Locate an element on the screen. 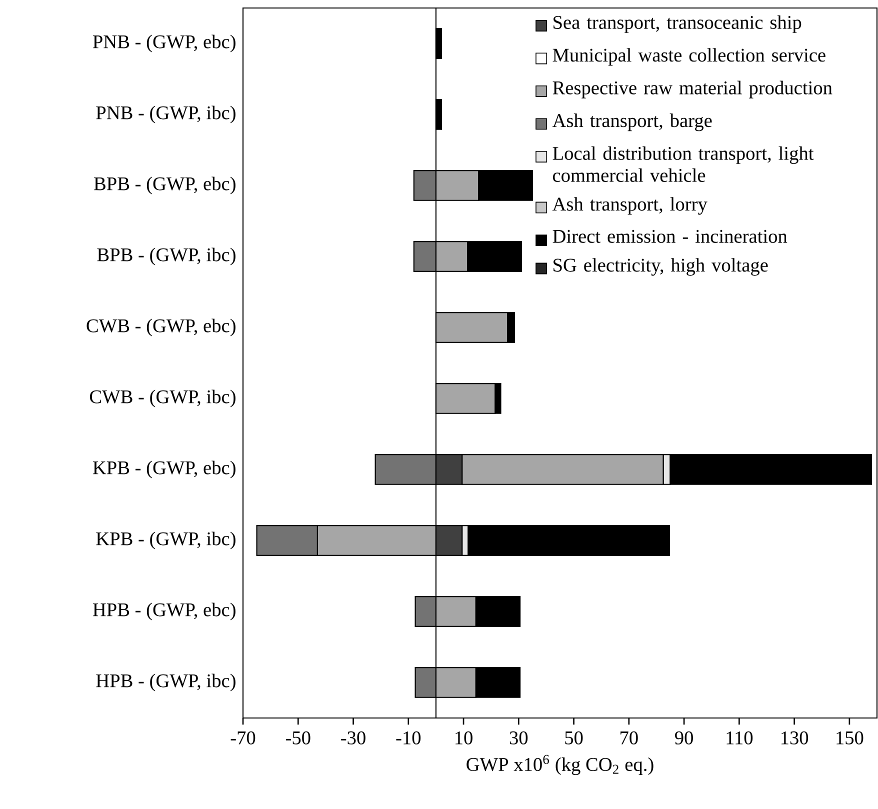 Image resolution: width=878 pixels, height=809 pixels. legend-label: Sea transport, transoceanic ship is located at coordinates (678, 24).